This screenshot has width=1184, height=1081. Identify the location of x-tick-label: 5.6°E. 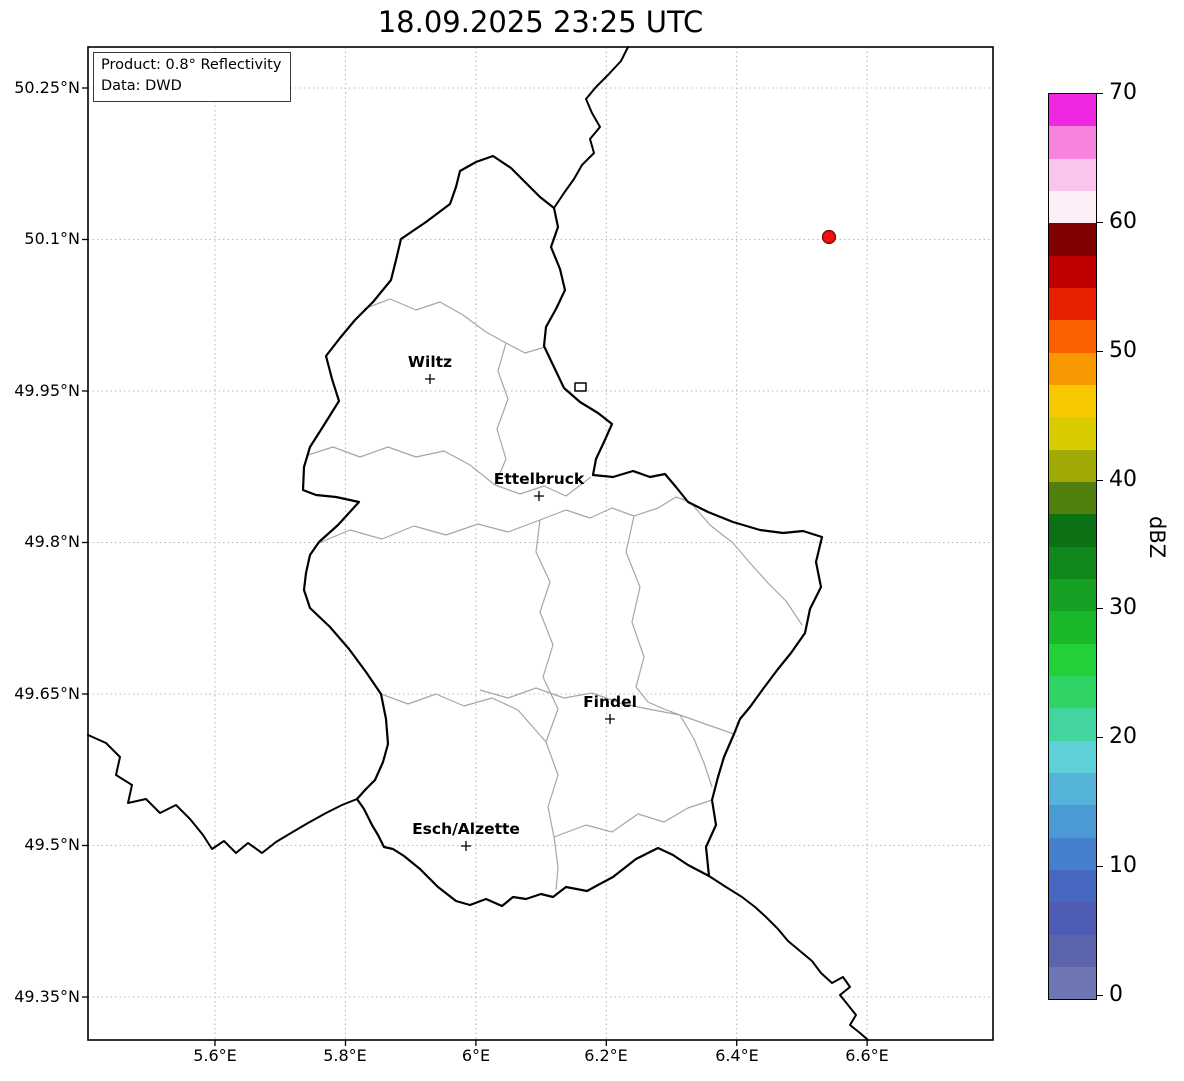
(215, 1055).